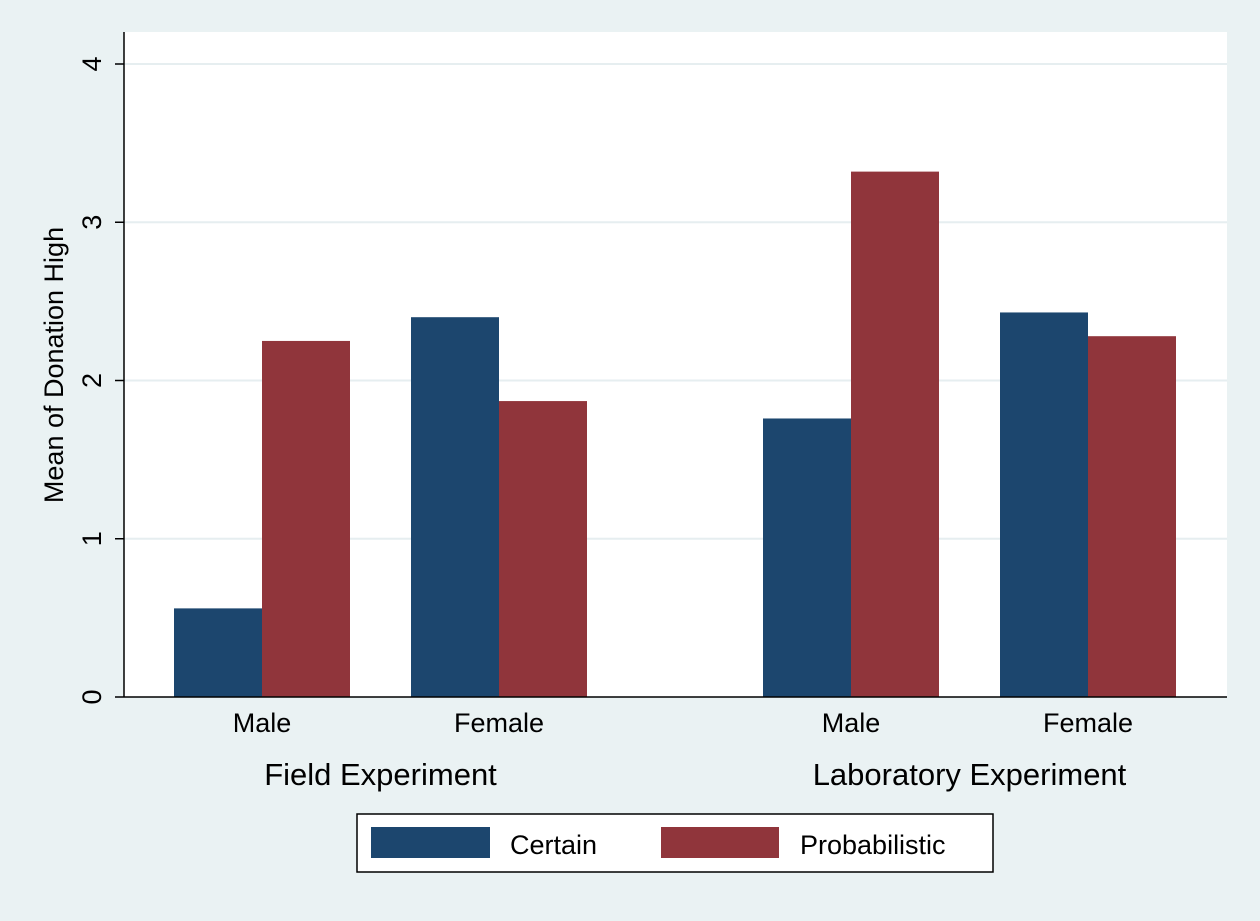 The height and width of the screenshot is (921, 1260). What do you see at coordinates (807, 557) in the screenshot?
I see `bar-laboratory-male-certain` at bounding box center [807, 557].